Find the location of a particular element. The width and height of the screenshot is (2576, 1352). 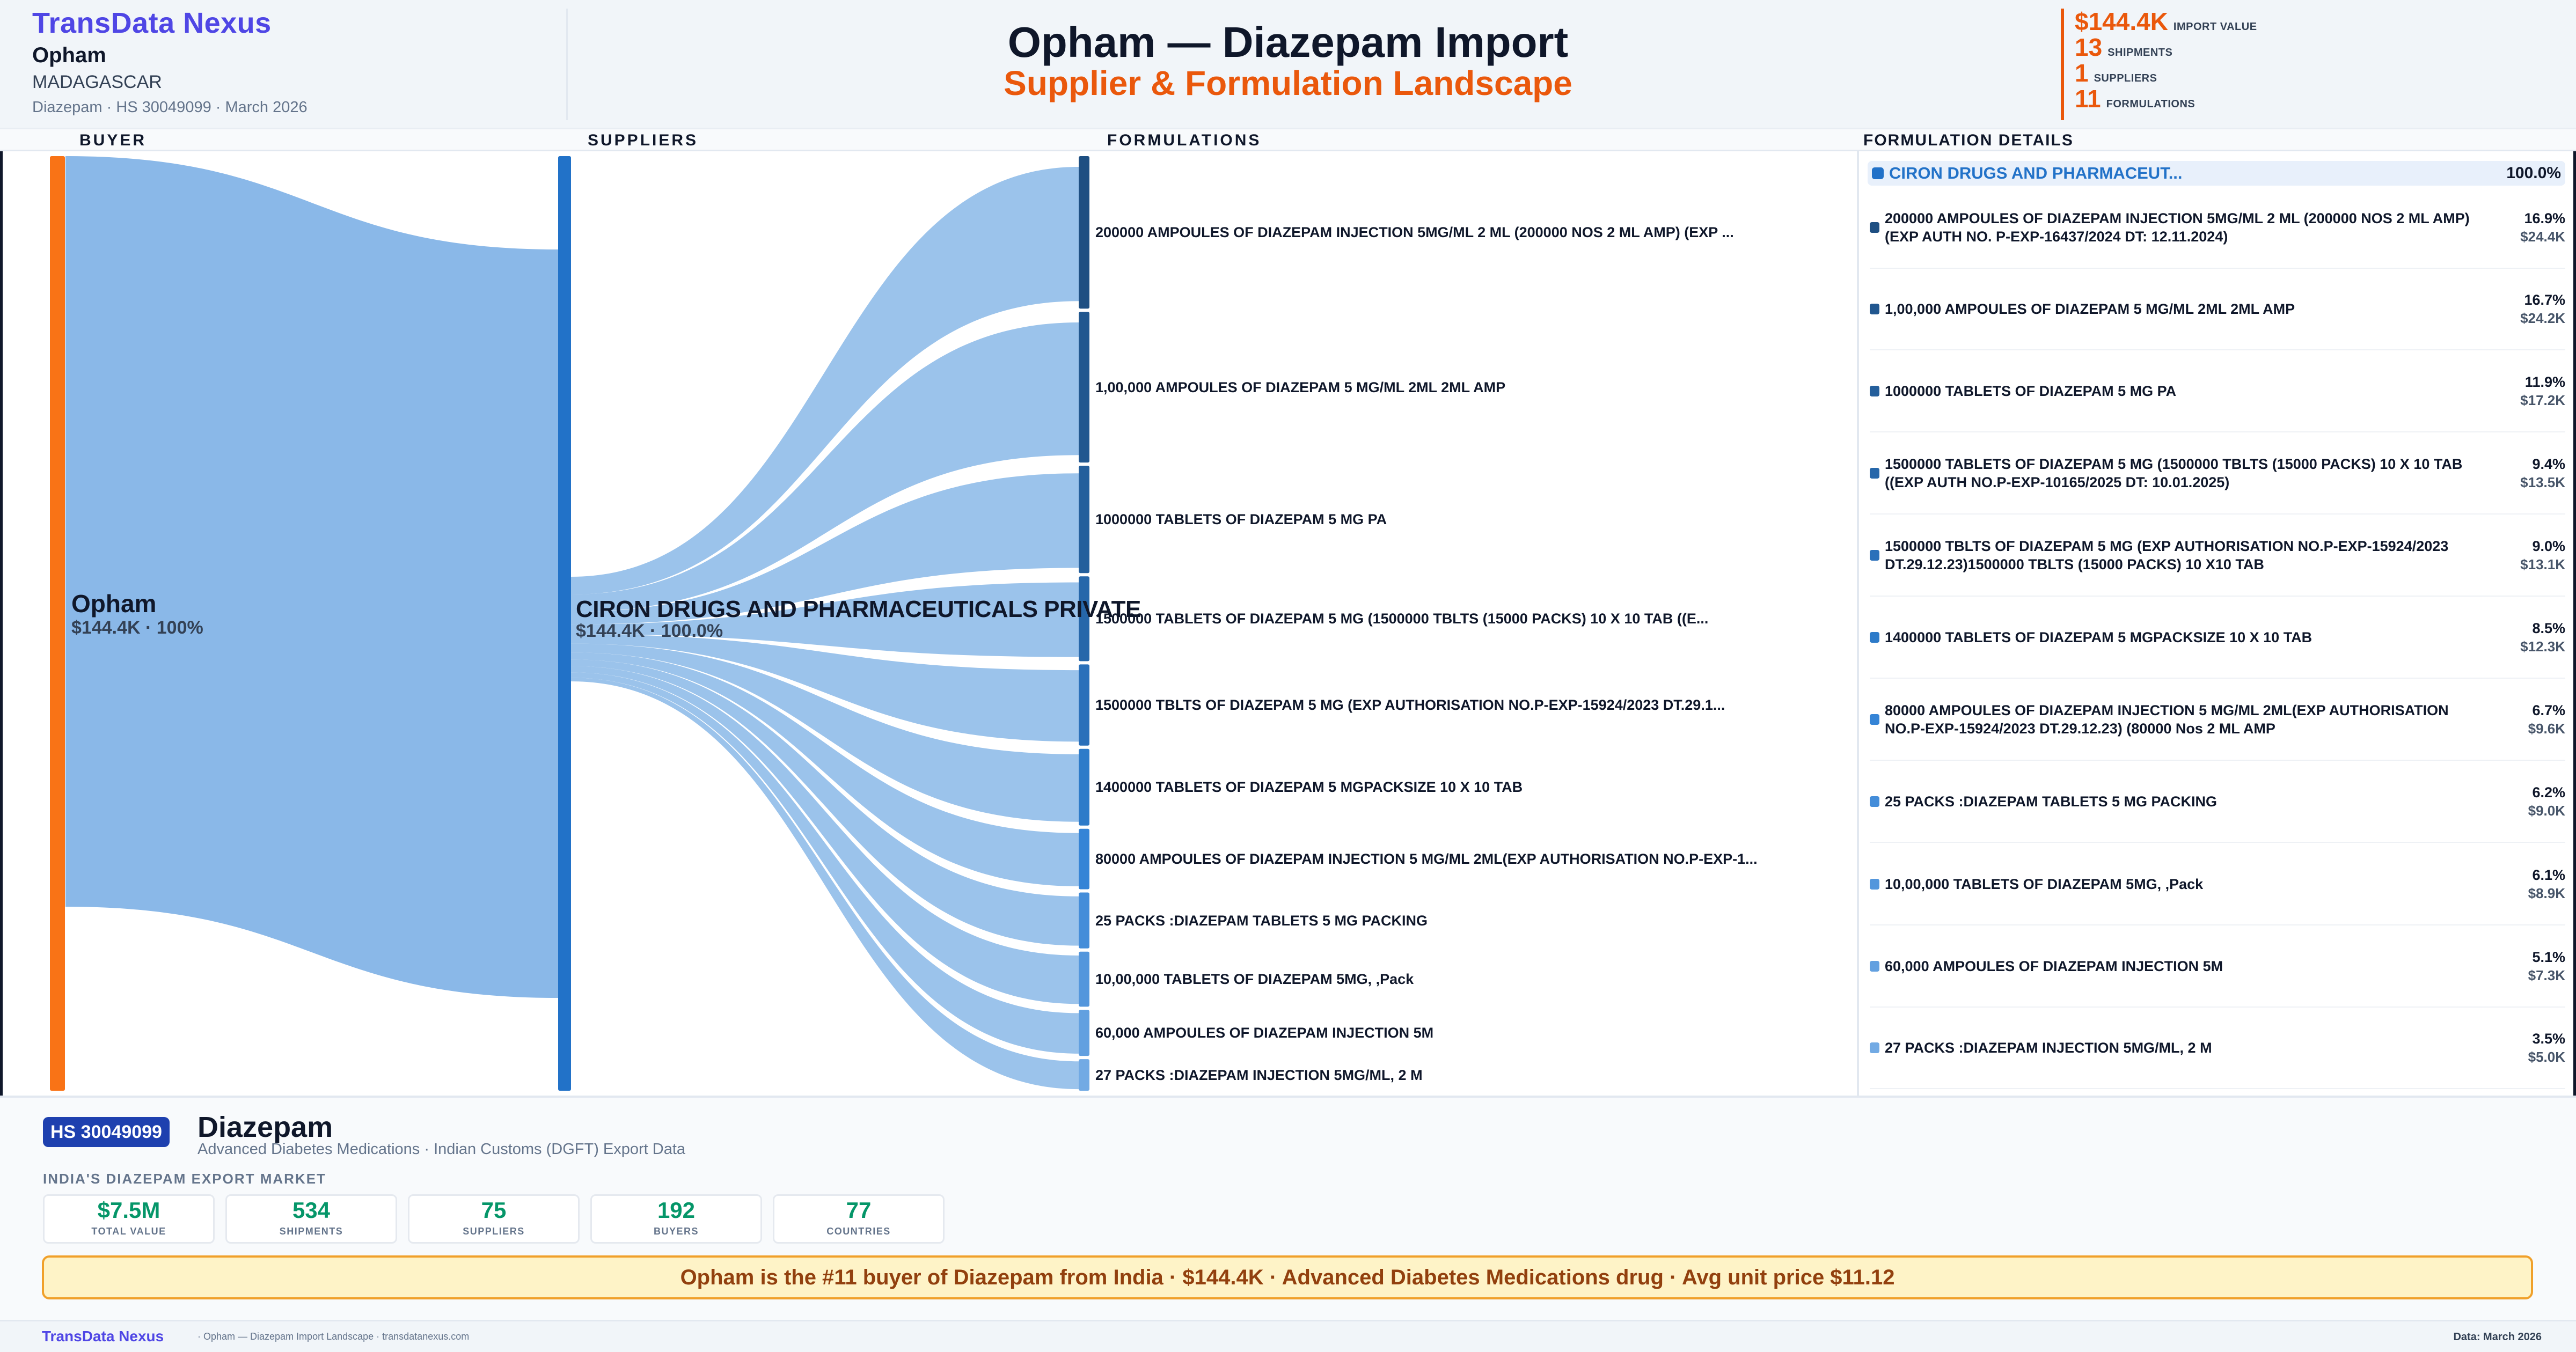

market-heading: INDIA'S DIAZEPAM EXPORT MARKET is located at coordinates (184, 1179).